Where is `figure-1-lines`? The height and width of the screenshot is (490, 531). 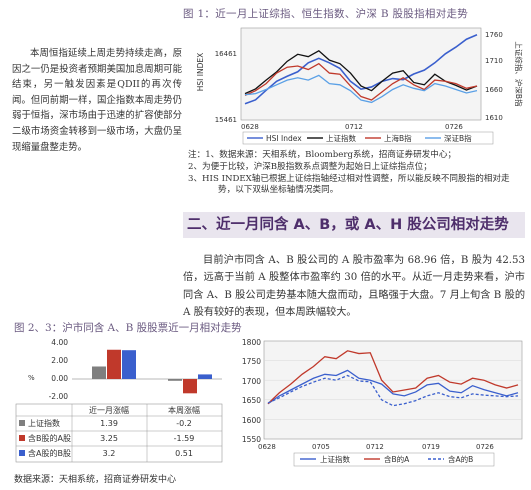
figure-1-lines is located at coordinates (361, 69).